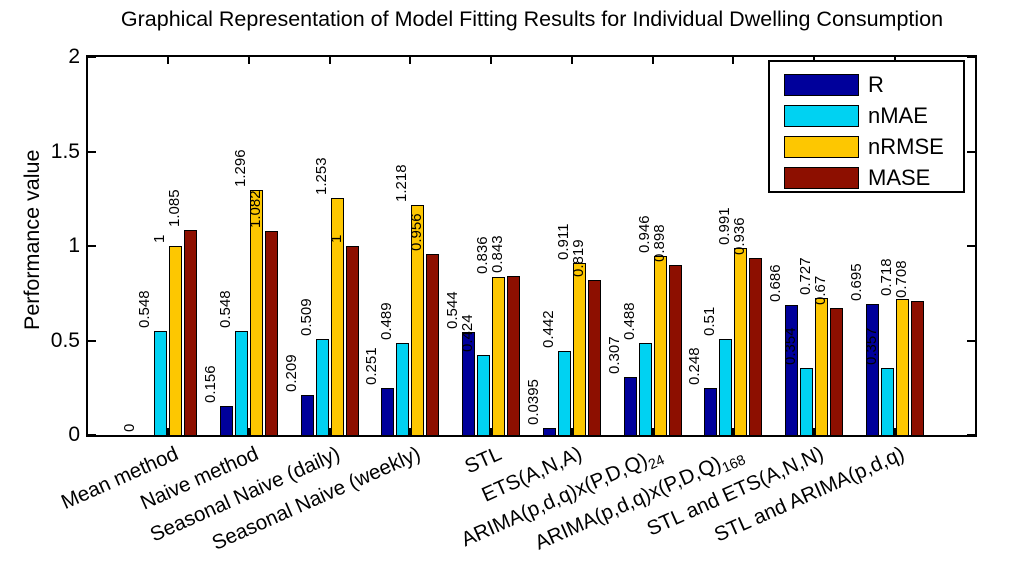 The width and height of the screenshot is (1024, 583). What do you see at coordinates (740, 236) in the screenshot?
I see `bar-value-label: 0.936` at bounding box center [740, 236].